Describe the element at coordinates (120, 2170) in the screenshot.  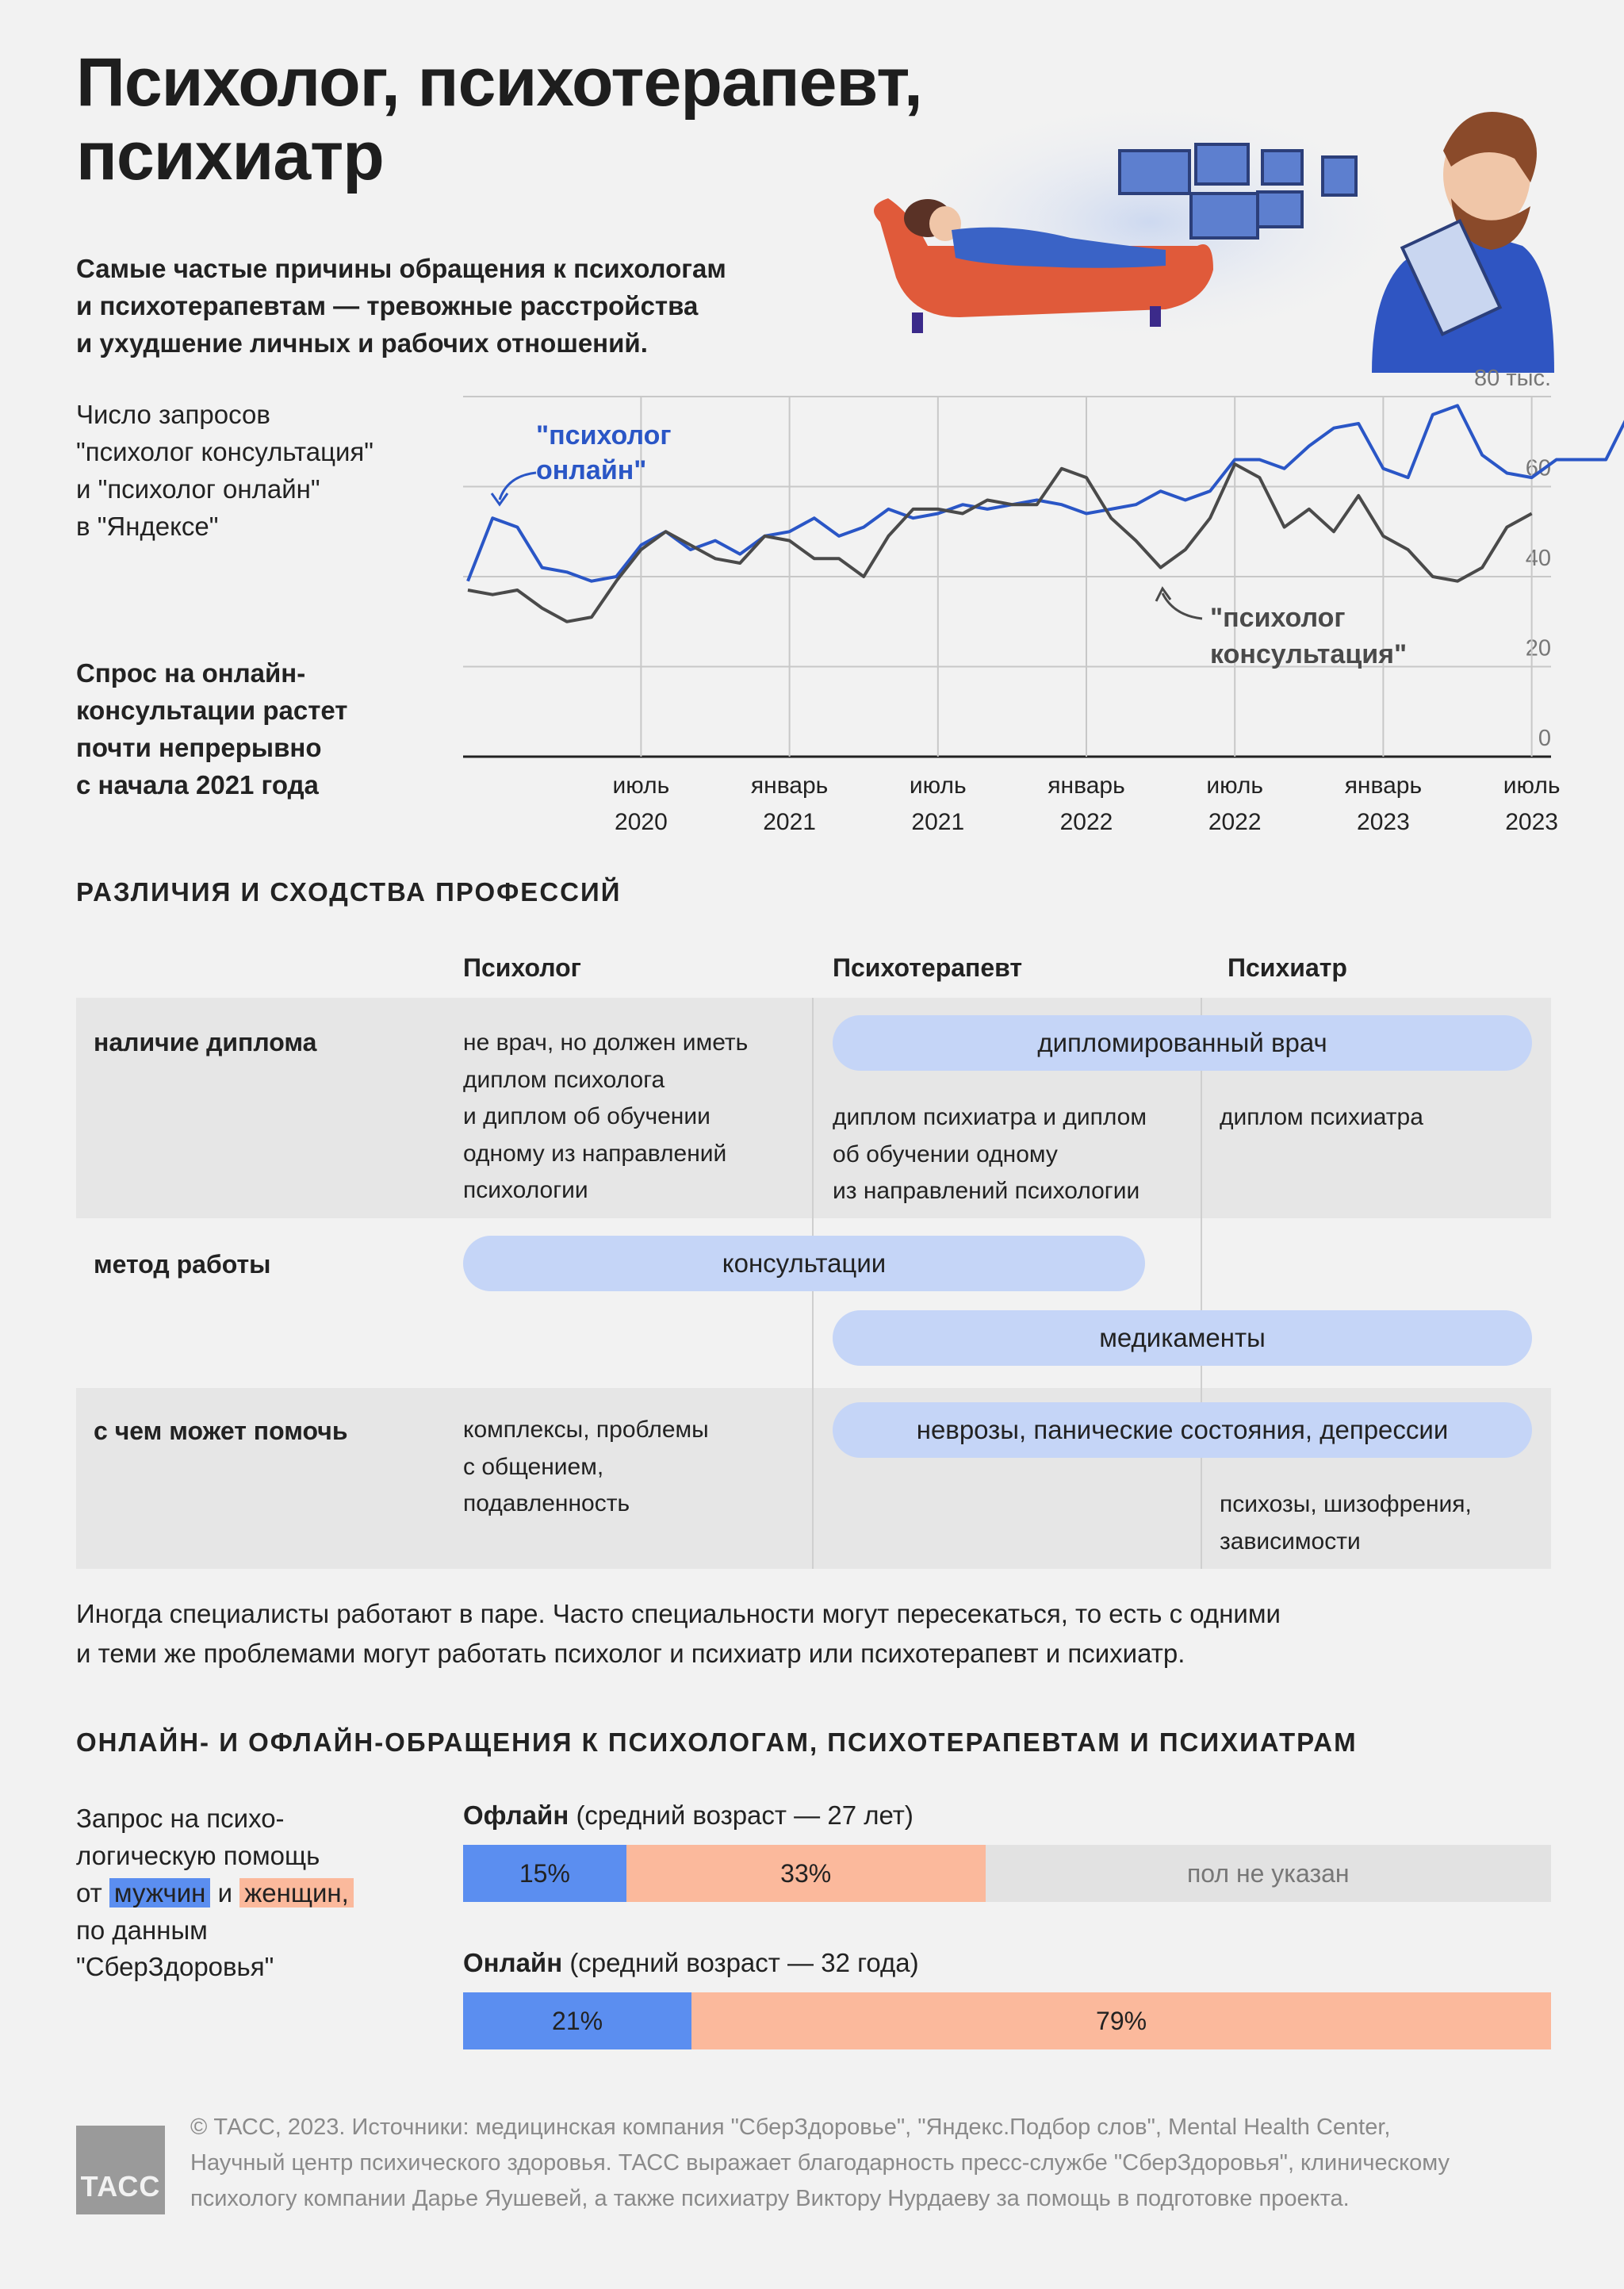
I see `tass-logo: ТАСС` at that location.